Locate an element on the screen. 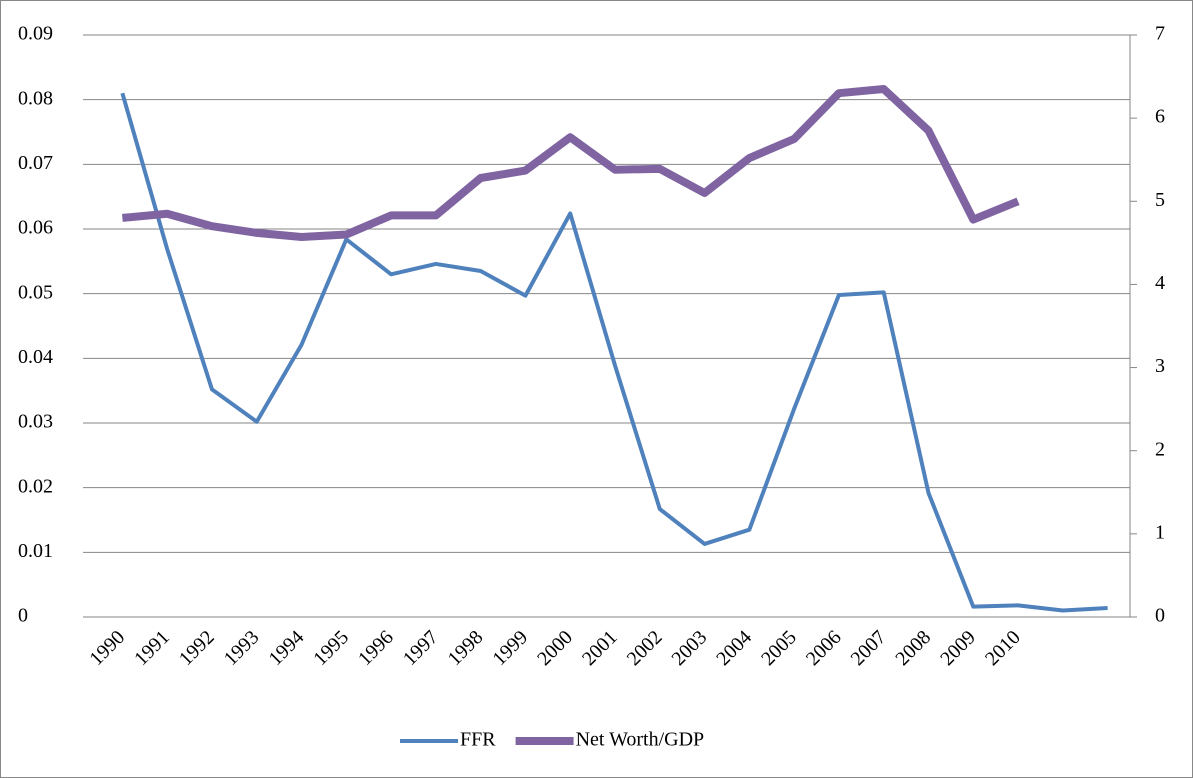 The width and height of the screenshot is (1193, 778). y-tick-label: 0 is located at coordinates (23, 616).